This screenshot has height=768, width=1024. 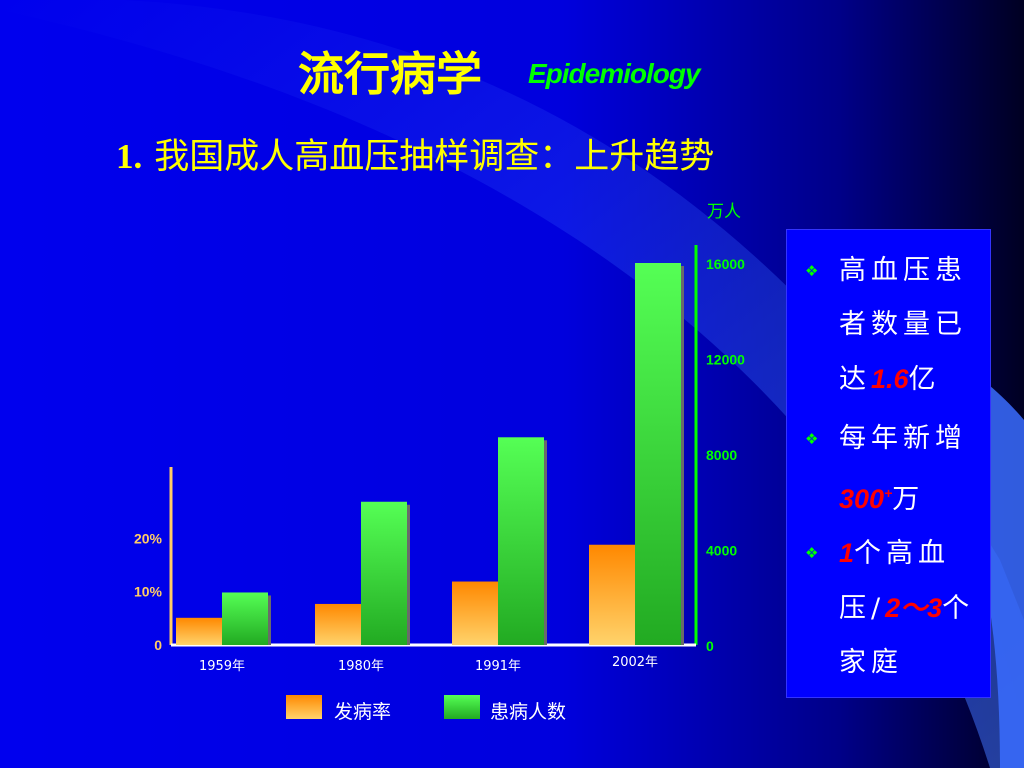 I want to click on subtitle-number: 1., so click(x=129, y=156).